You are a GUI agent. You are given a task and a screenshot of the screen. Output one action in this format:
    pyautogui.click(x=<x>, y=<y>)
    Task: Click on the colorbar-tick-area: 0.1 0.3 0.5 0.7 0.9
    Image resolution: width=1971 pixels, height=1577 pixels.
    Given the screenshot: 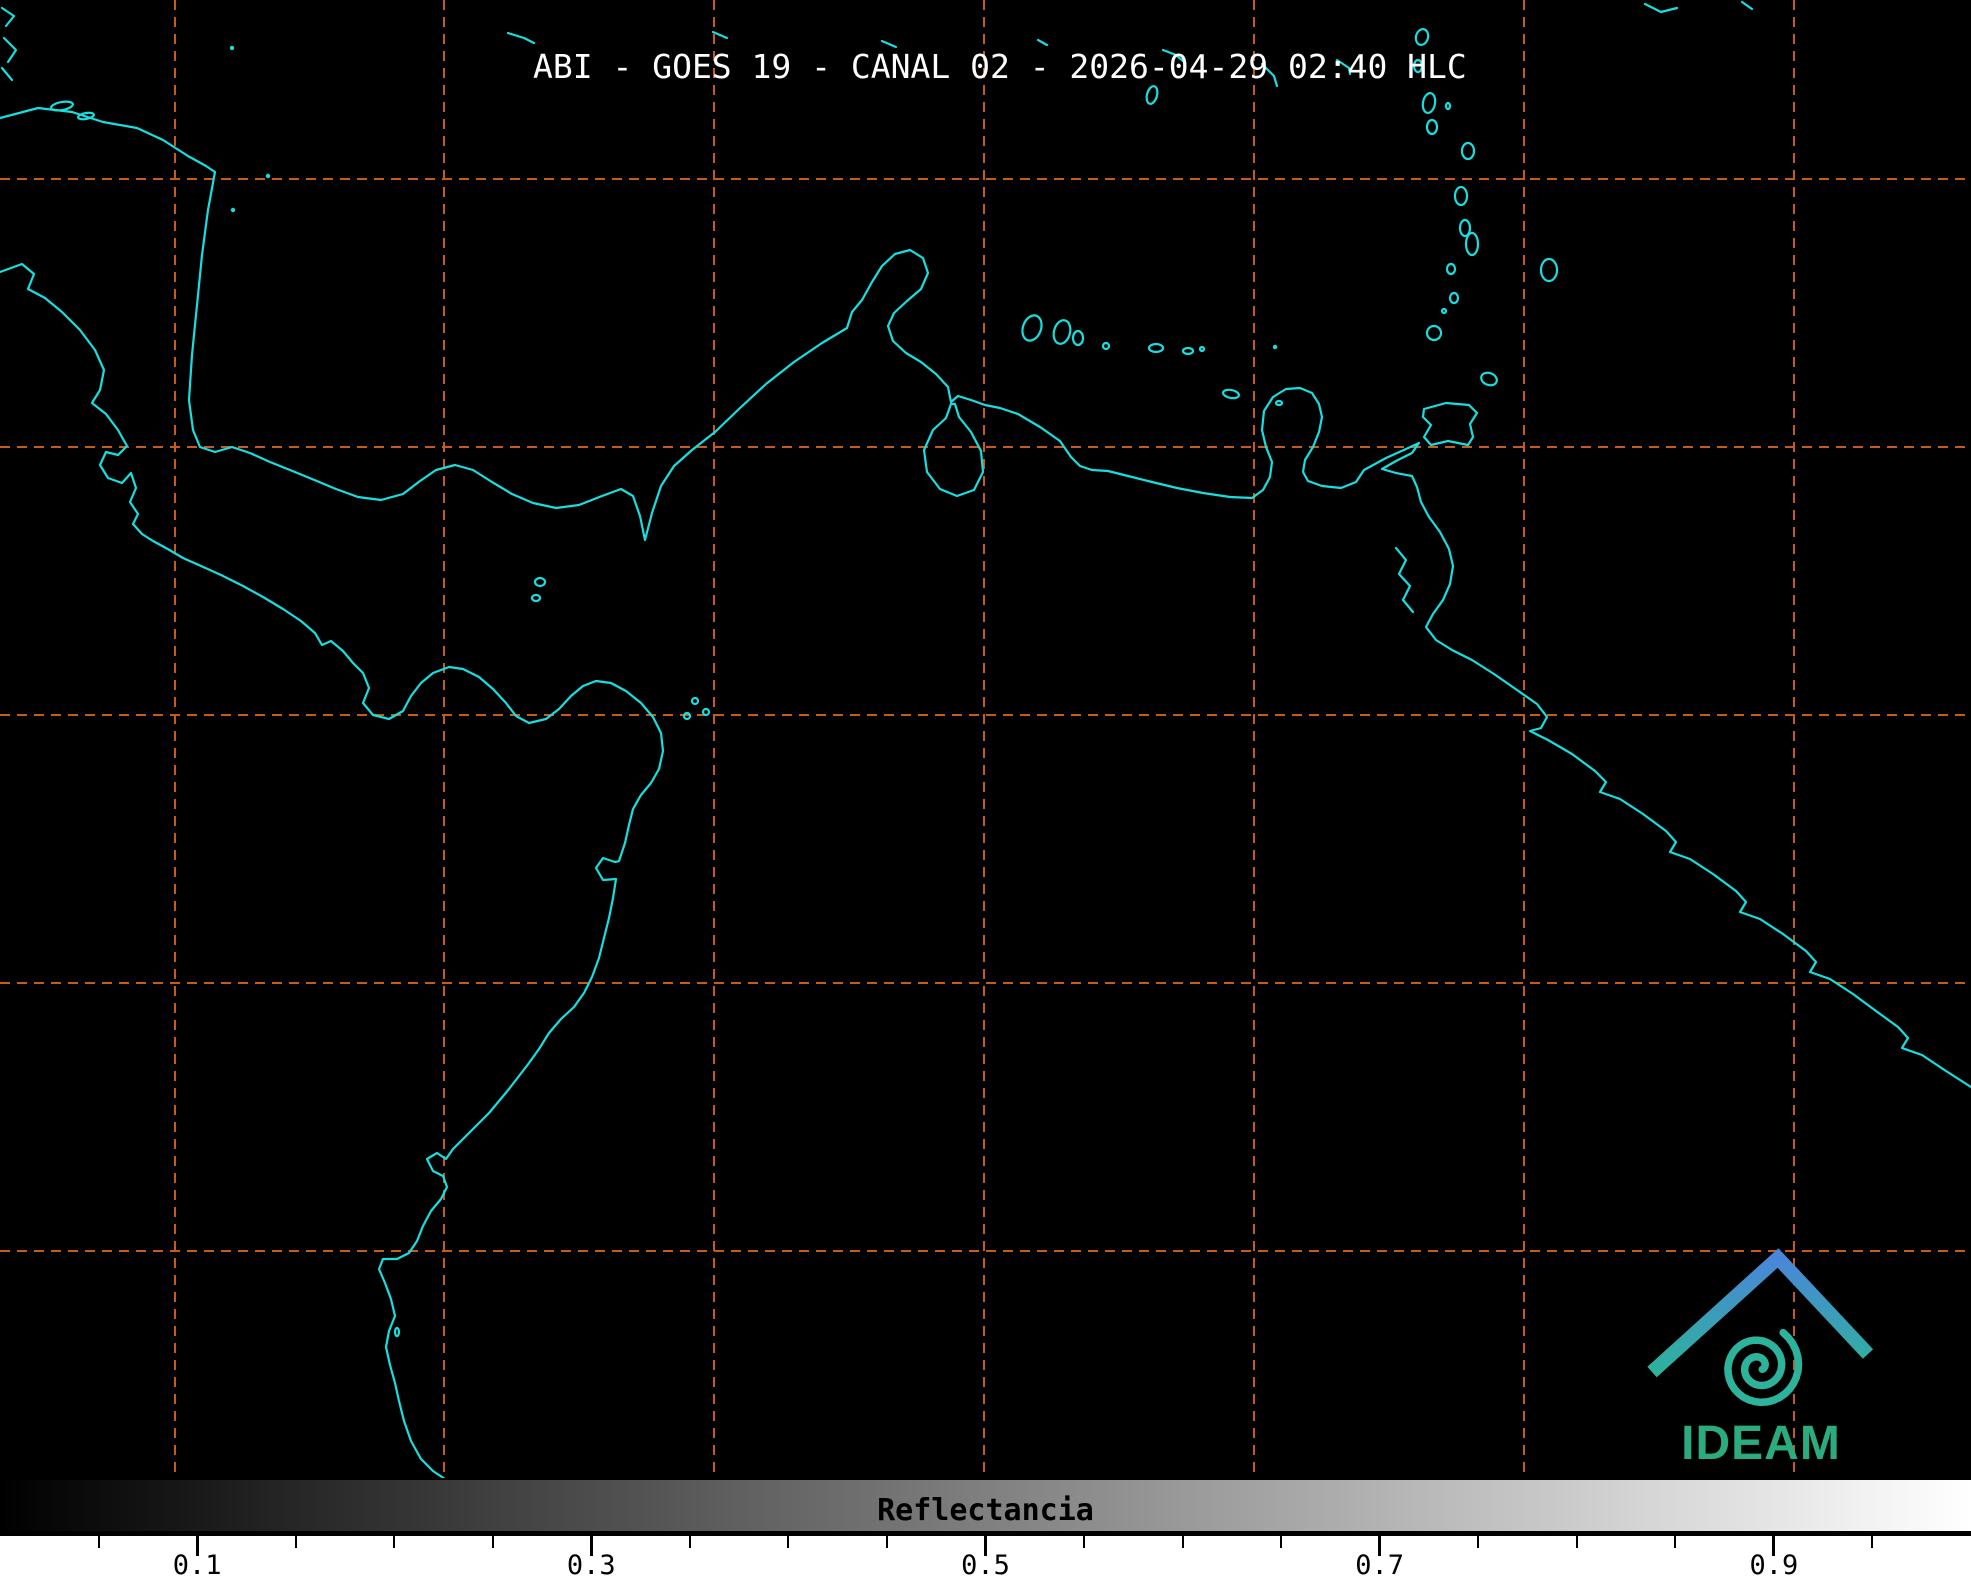 What is the action you would take?
    pyautogui.click(x=985, y=1556)
    